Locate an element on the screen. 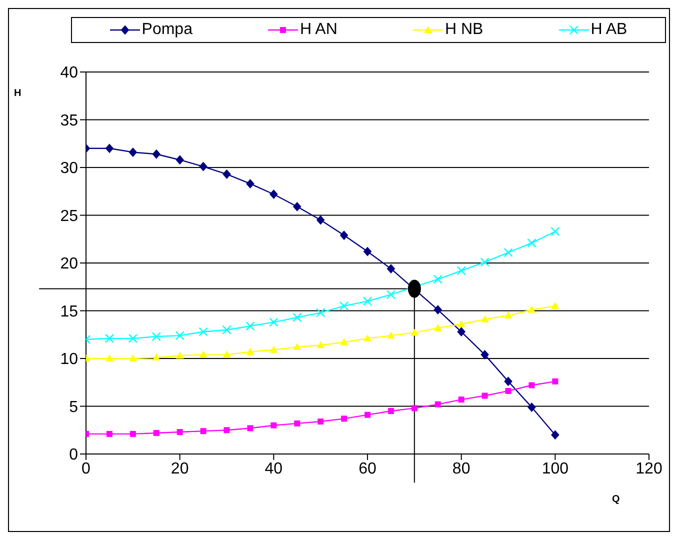 This screenshot has height=540, width=678. x-tick-label: 0 is located at coordinates (86, 469).